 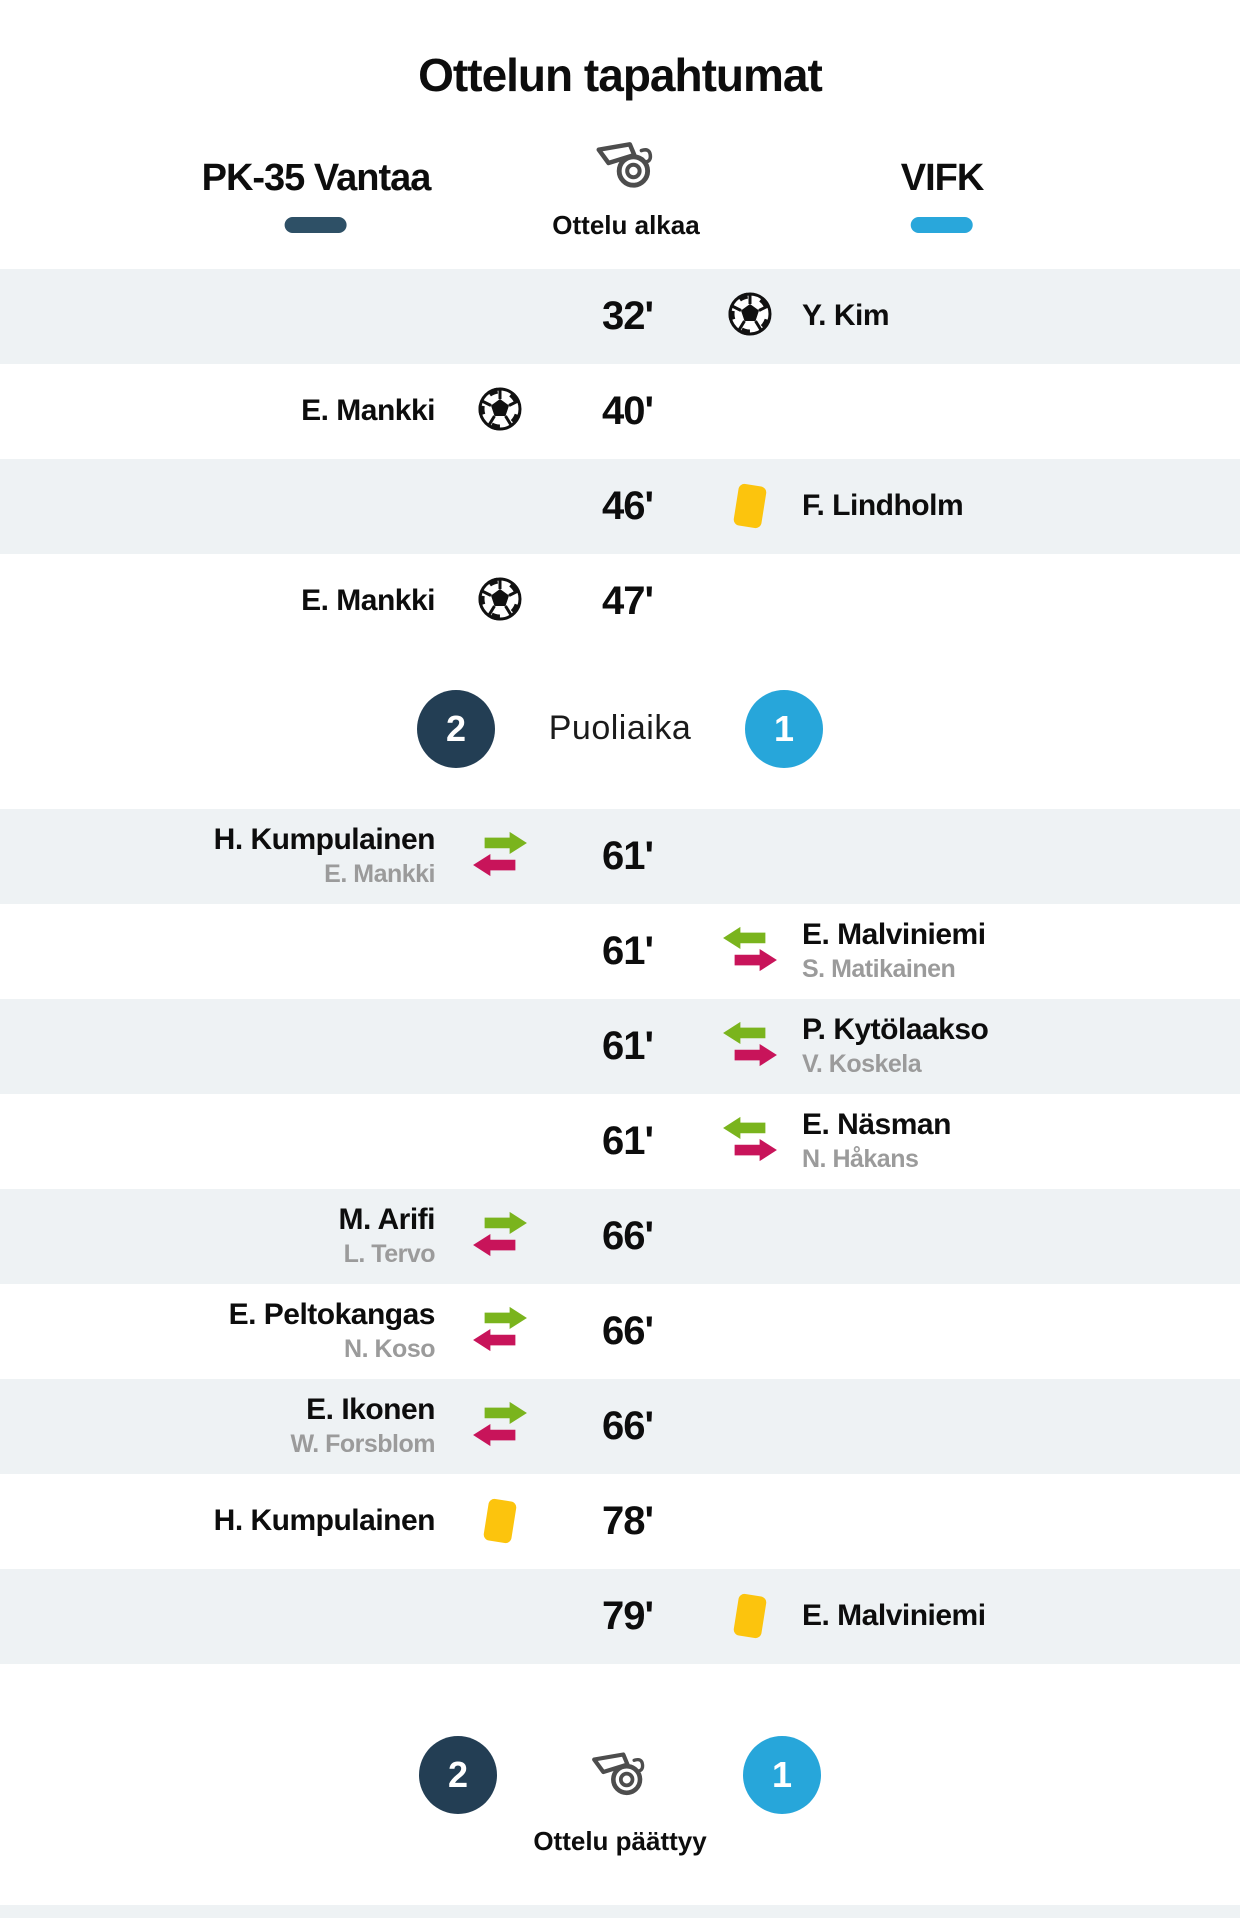 What do you see at coordinates (620, 75) in the screenshot?
I see `page-title: Ottelun tapahtumat` at bounding box center [620, 75].